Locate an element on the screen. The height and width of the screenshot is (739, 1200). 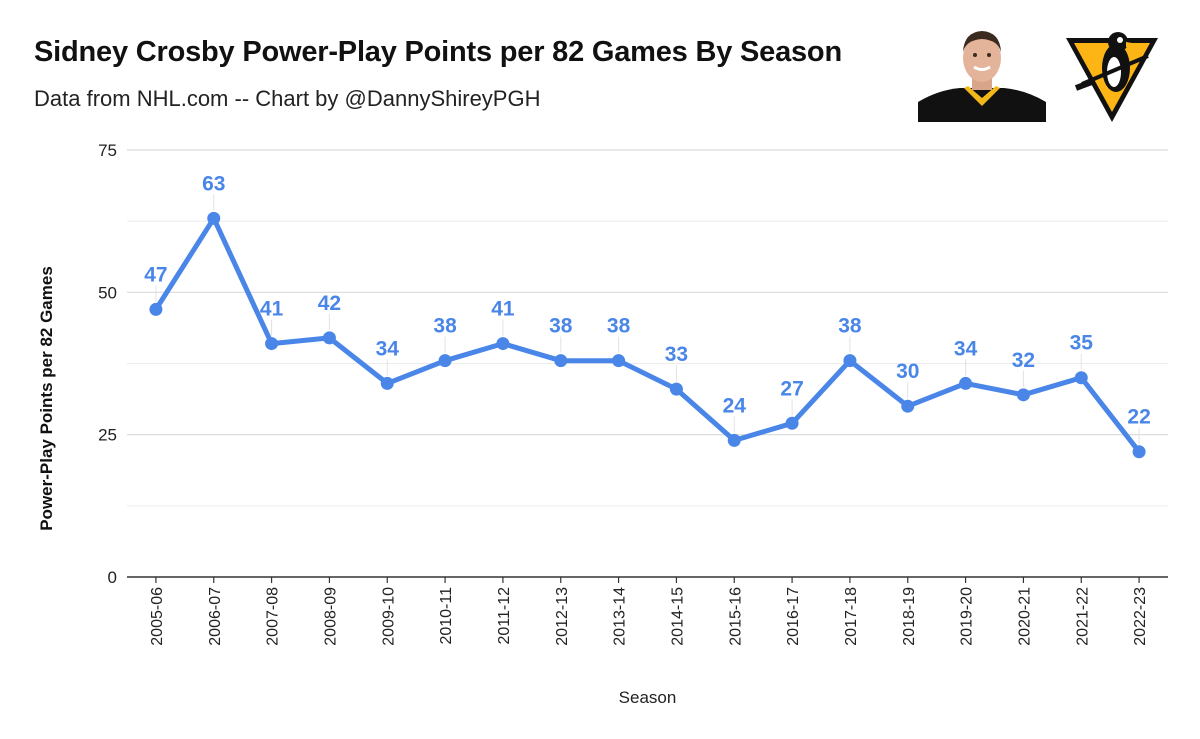
data-label: 33 is located at coordinates (676, 354).